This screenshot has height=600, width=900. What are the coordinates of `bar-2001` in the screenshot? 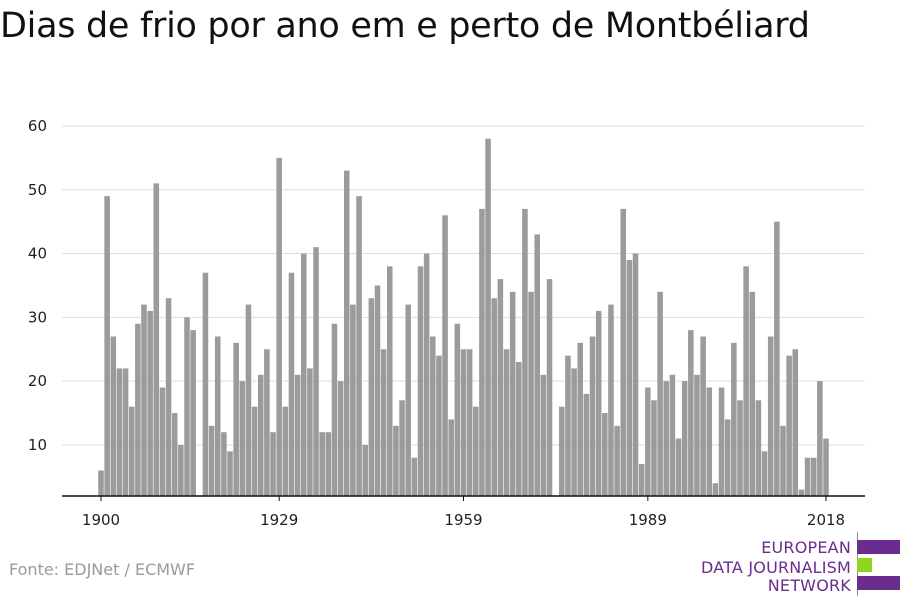 It's located at (721, 441).